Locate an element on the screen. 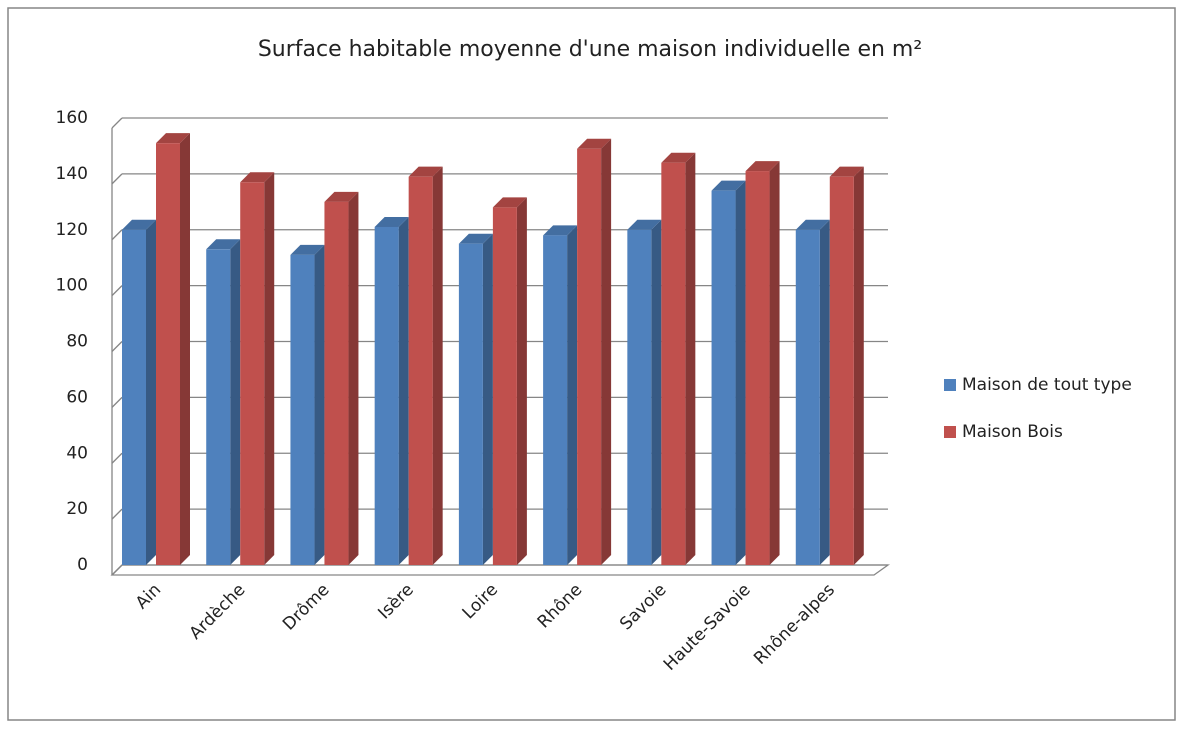 The width and height of the screenshot is (1184, 739). y-tick-label: 120 is located at coordinates (72, 230).